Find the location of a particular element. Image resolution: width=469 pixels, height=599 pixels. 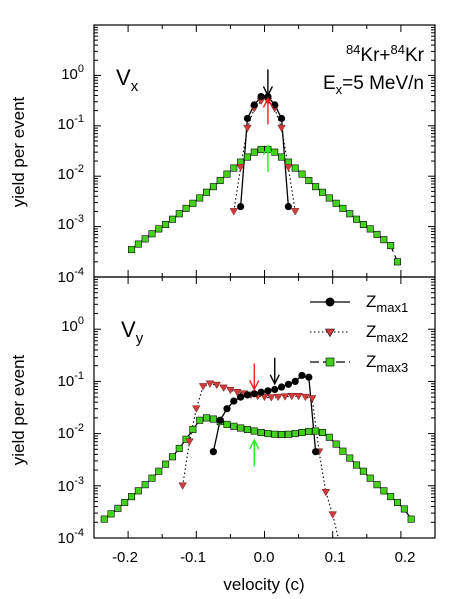

top-y-tick-labels: 10⁰ 10⁻¹ 10⁻² 10⁻³ 10⁻⁴ is located at coordinates (71, 174).